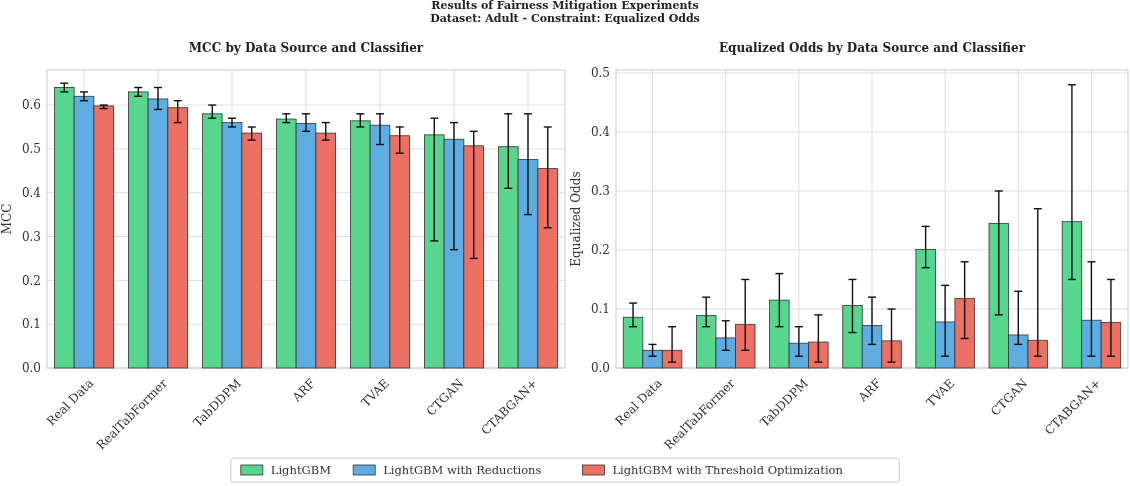 The image size is (1130, 486). Describe the element at coordinates (565, 6) in the screenshot. I see `text: Results of Fairness Mitigation Experiments` at that location.